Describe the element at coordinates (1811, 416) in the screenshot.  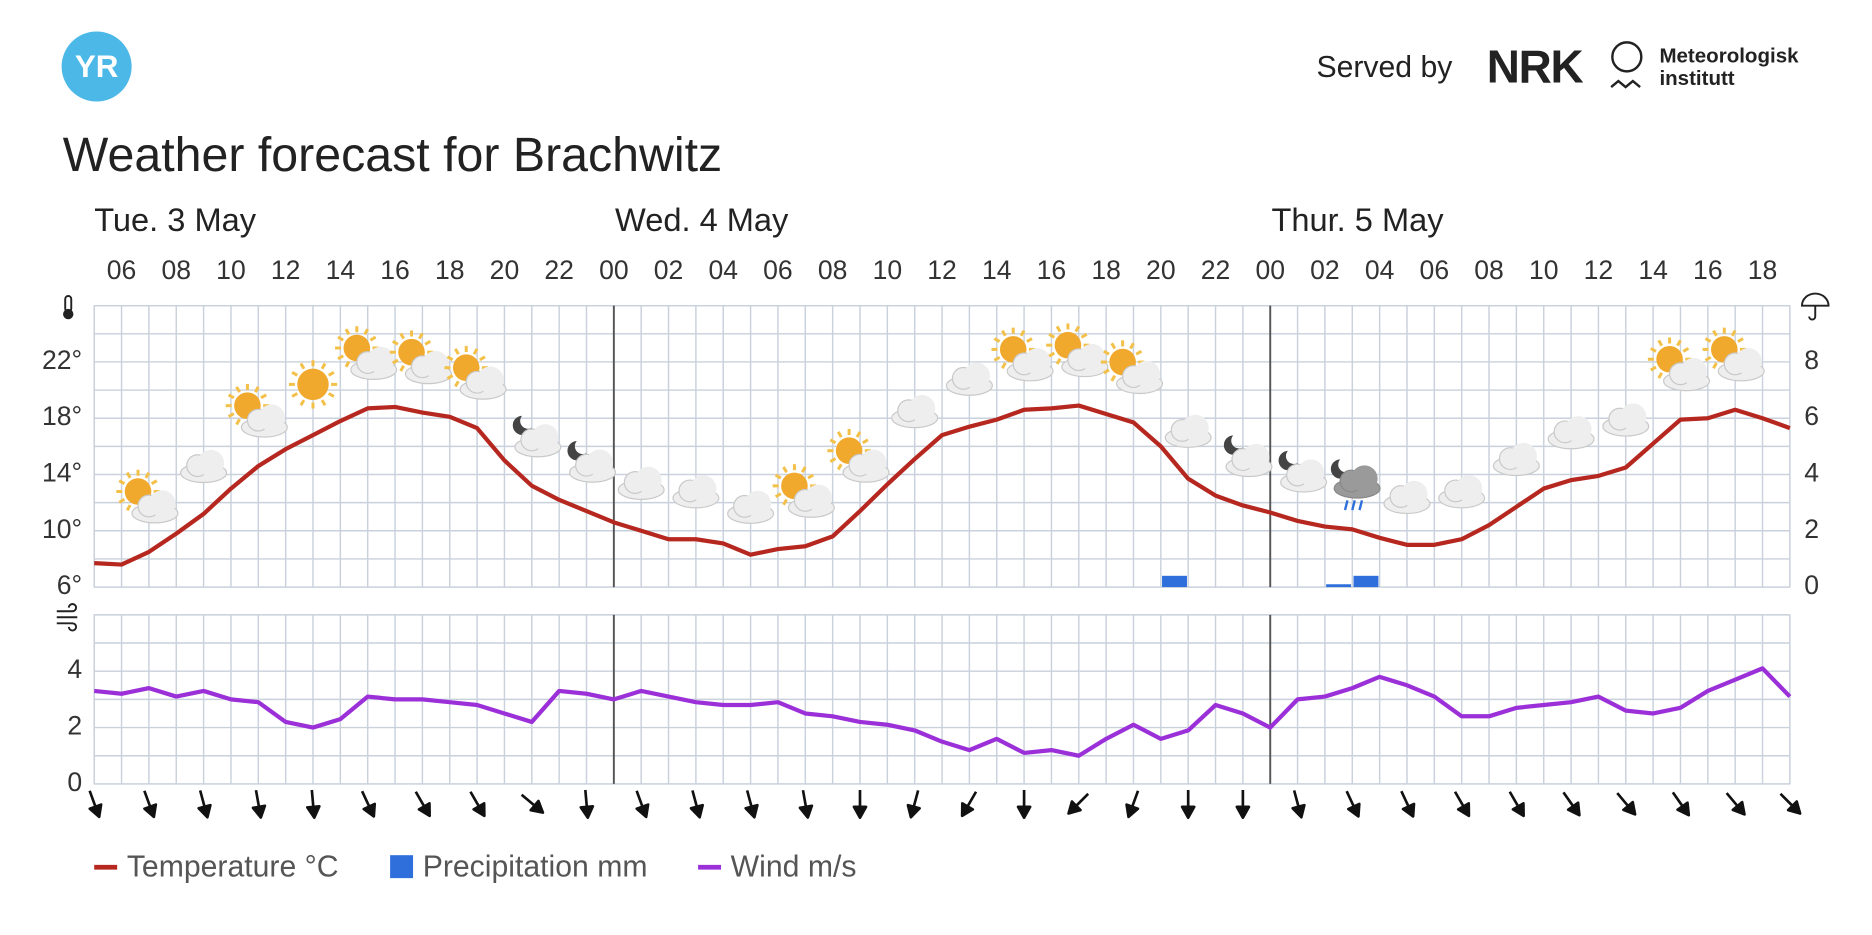
I see `y2-tick-label: 6` at that location.